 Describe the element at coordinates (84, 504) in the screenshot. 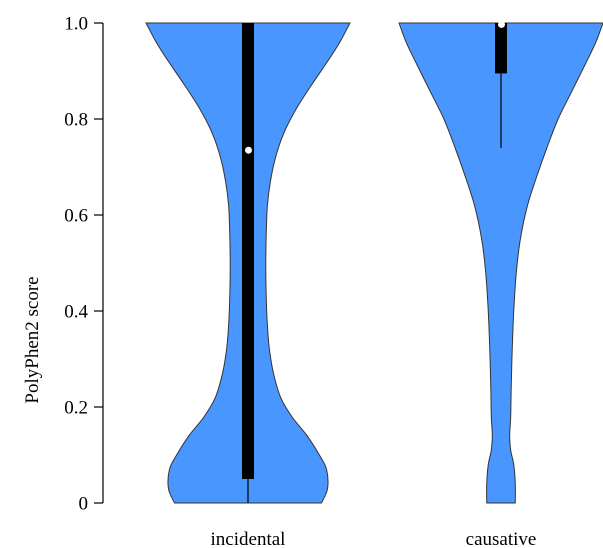

I see `y-tick-label: 0` at that location.